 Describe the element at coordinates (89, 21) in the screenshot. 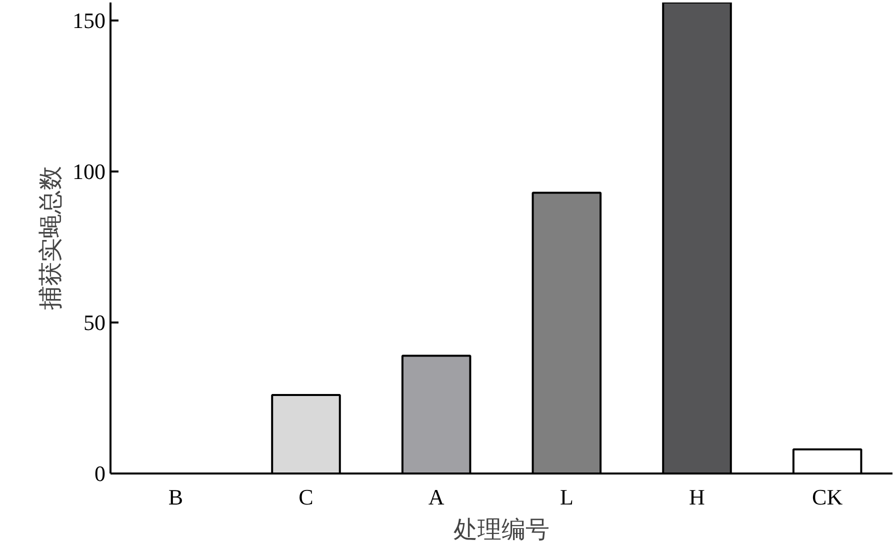

I see `y-tick-label: 150` at that location.